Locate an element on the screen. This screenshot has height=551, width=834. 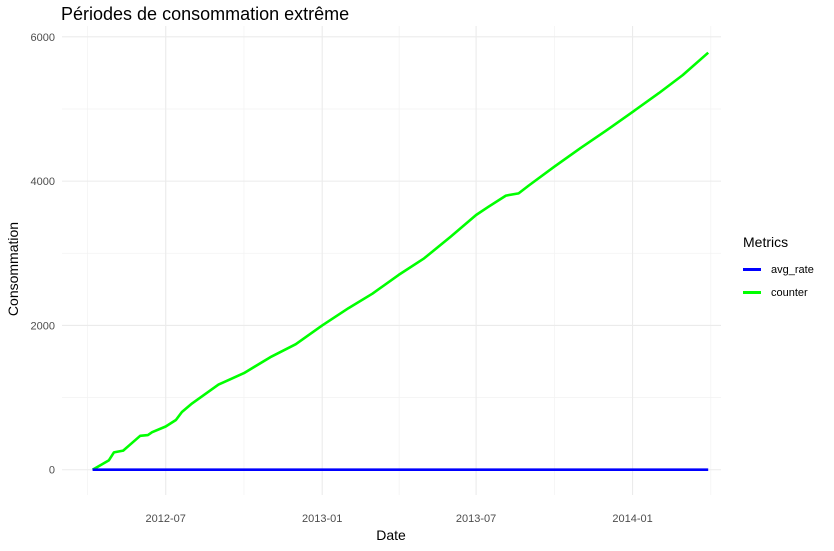
x-tick-label: 2012-07 is located at coordinates (166, 519).